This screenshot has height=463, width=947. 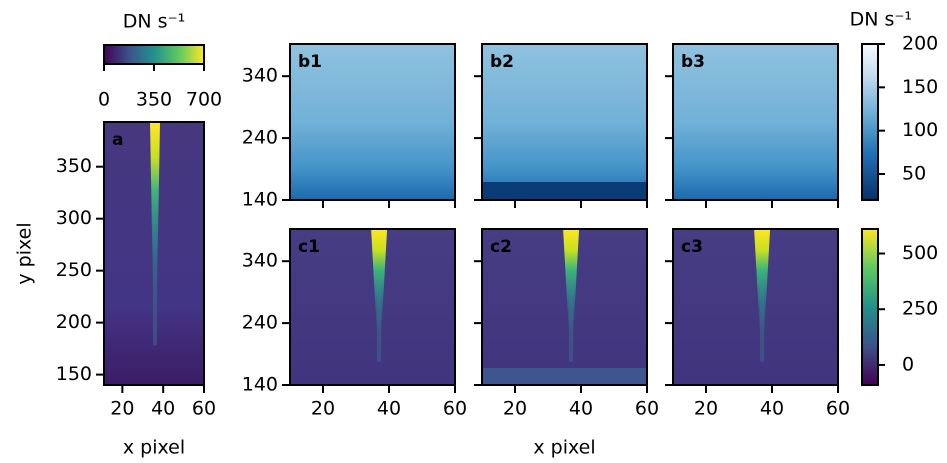 What do you see at coordinates (204, 100) in the screenshot?
I see `colorbar-tick-label: 700` at bounding box center [204, 100].